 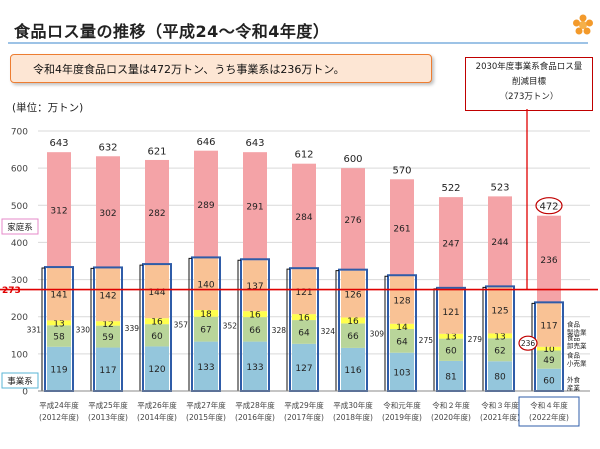 I want to click on data-label-manufacturing: 141, so click(x=58, y=296).